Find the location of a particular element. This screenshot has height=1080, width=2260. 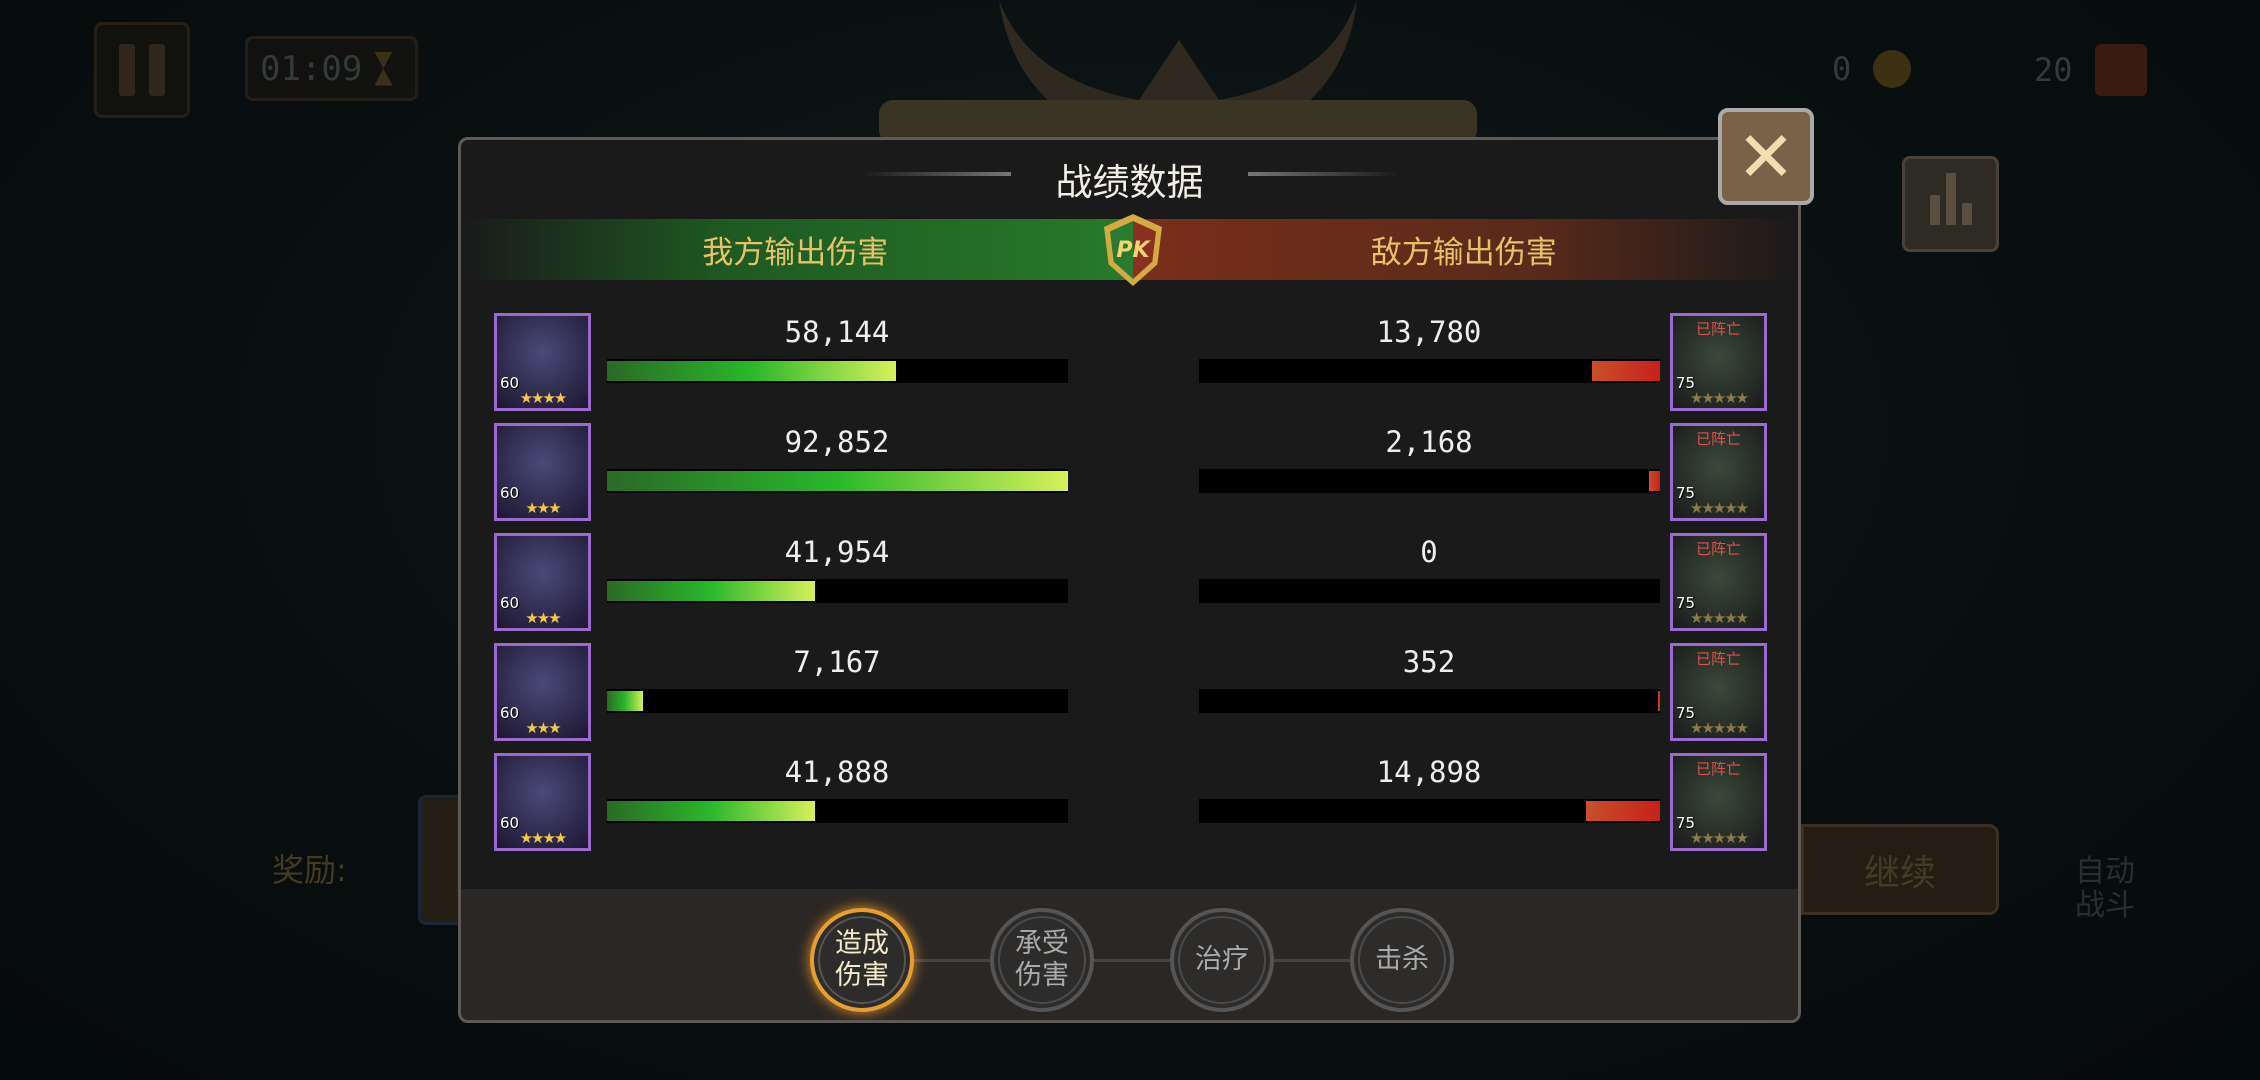

pause-button is located at coordinates (142, 70).